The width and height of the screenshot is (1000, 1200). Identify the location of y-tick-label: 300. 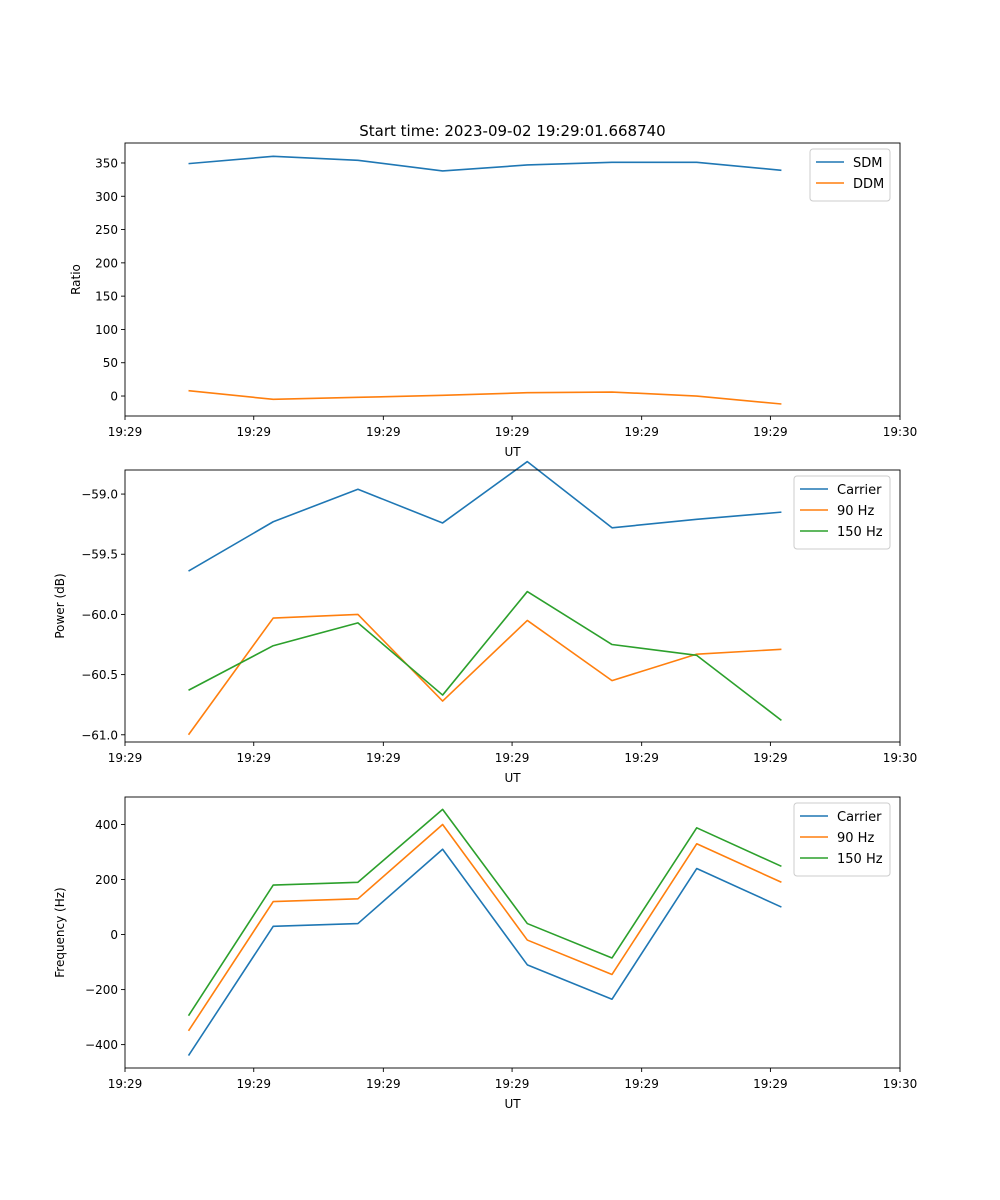
(106, 197).